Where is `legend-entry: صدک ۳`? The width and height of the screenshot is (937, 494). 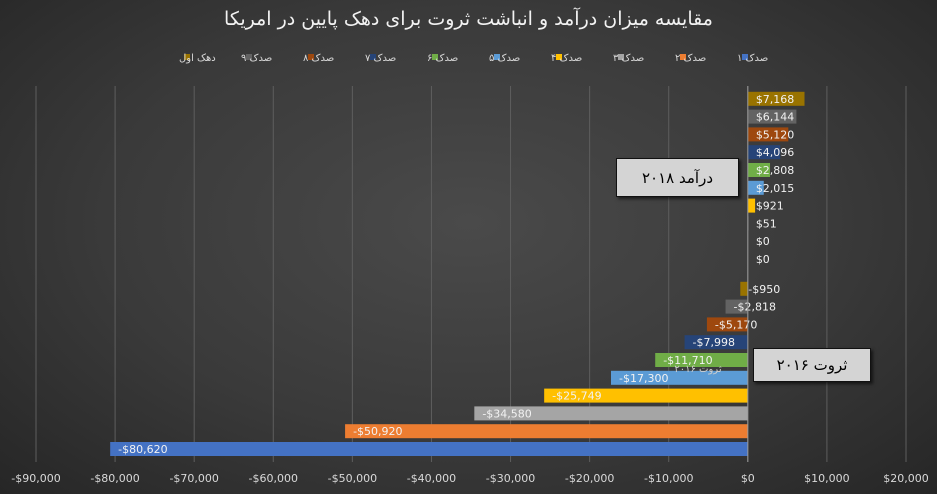
legend-entry: صدک ۳ is located at coordinates (628, 58).